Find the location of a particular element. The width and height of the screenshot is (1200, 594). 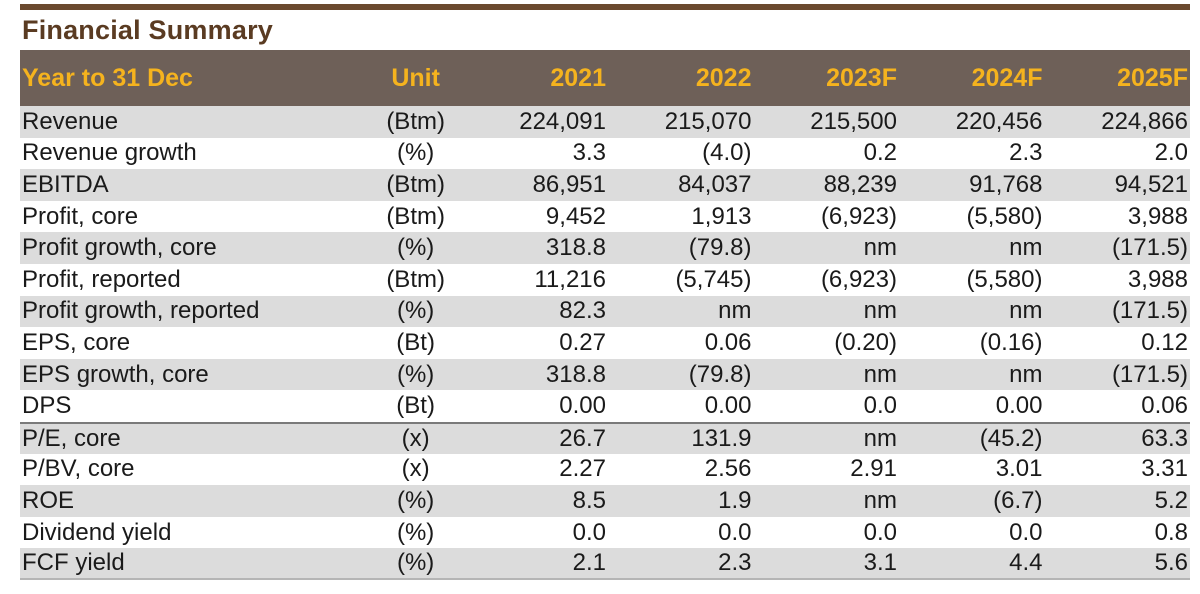

row-value: 3.3 is located at coordinates (589, 153).